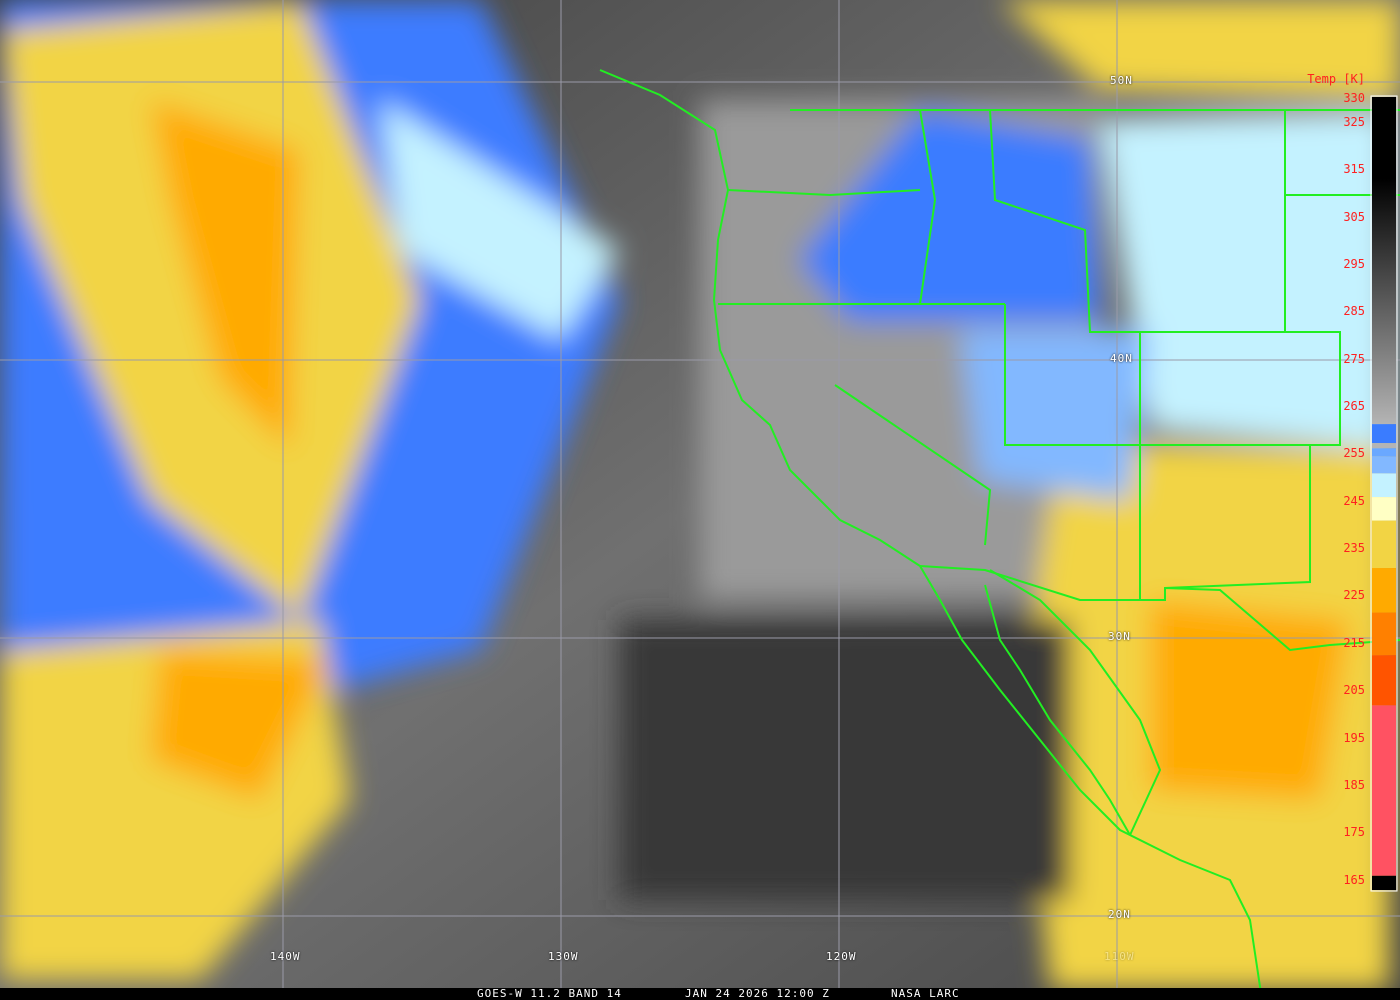 The image size is (1400, 1000). I want to click on colorbar-tick-label: 325, so click(1354, 122).